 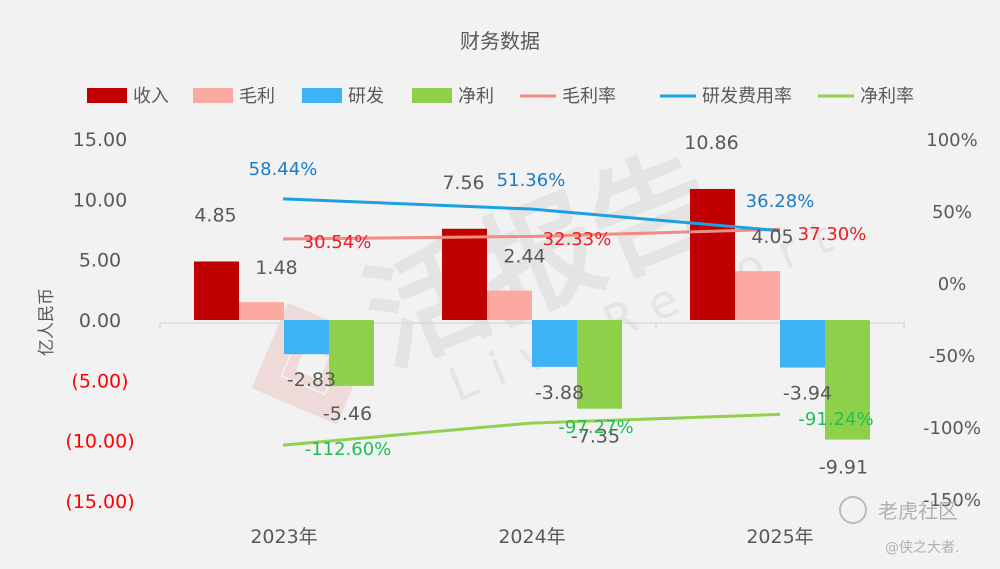 What do you see at coordinates (463, 183) in the screenshot?
I see `bar-value-label: 7.56` at bounding box center [463, 183].